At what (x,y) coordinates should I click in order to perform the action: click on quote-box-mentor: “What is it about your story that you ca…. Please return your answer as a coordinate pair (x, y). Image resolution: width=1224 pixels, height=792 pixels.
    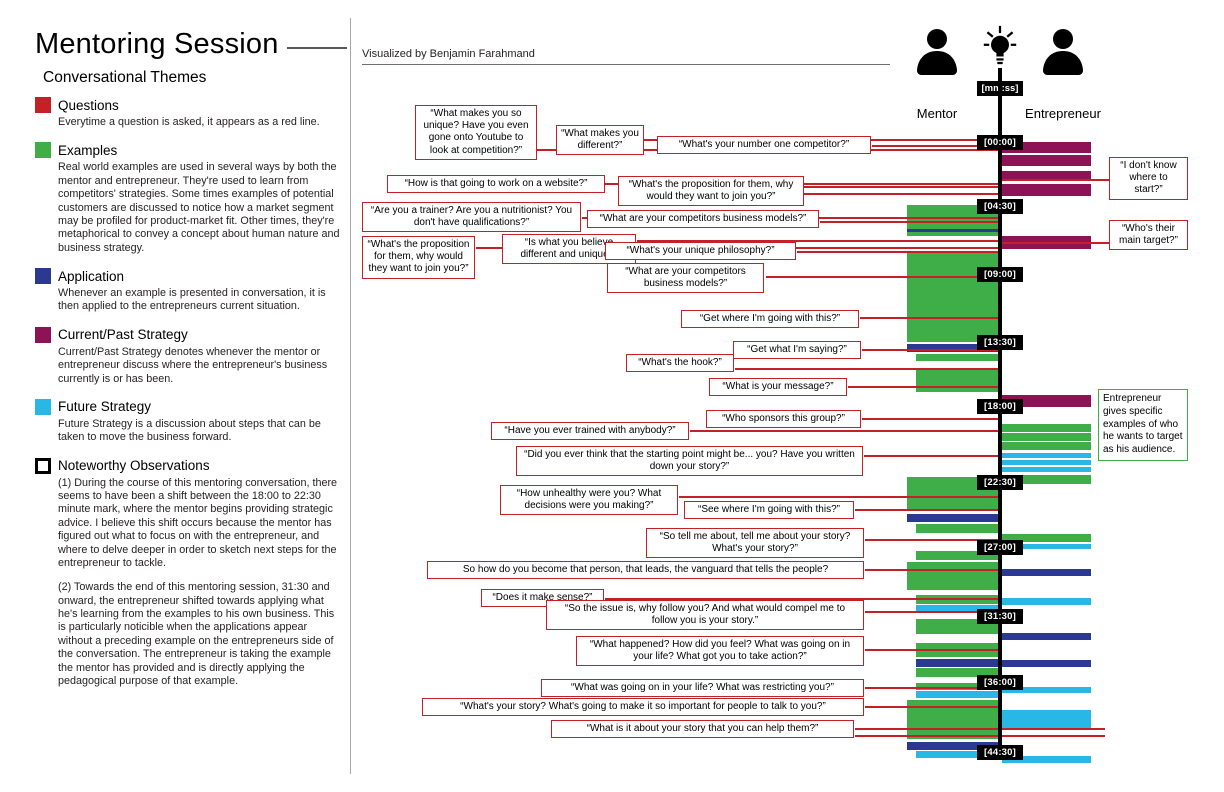
    Looking at the image, I should click on (702, 729).